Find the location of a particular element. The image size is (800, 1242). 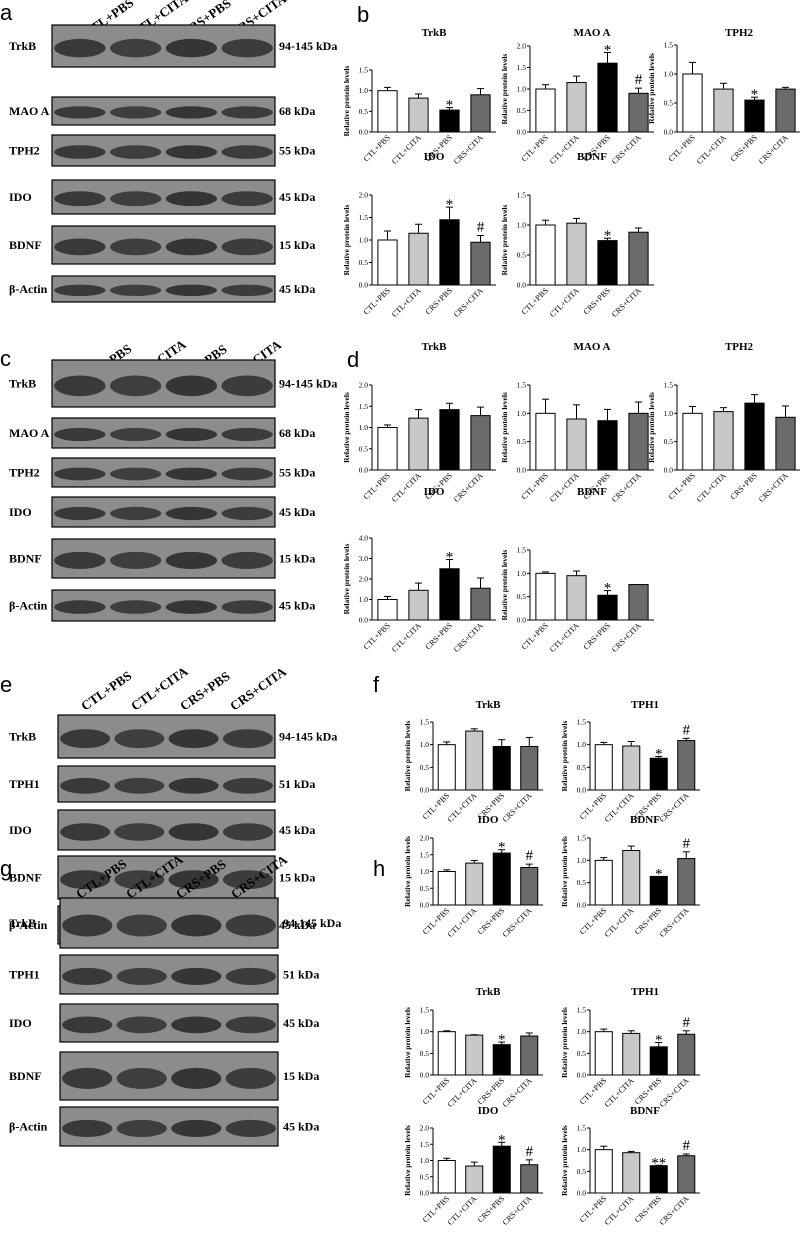

kda-label: 15 kDa is located at coordinates (297, 878).